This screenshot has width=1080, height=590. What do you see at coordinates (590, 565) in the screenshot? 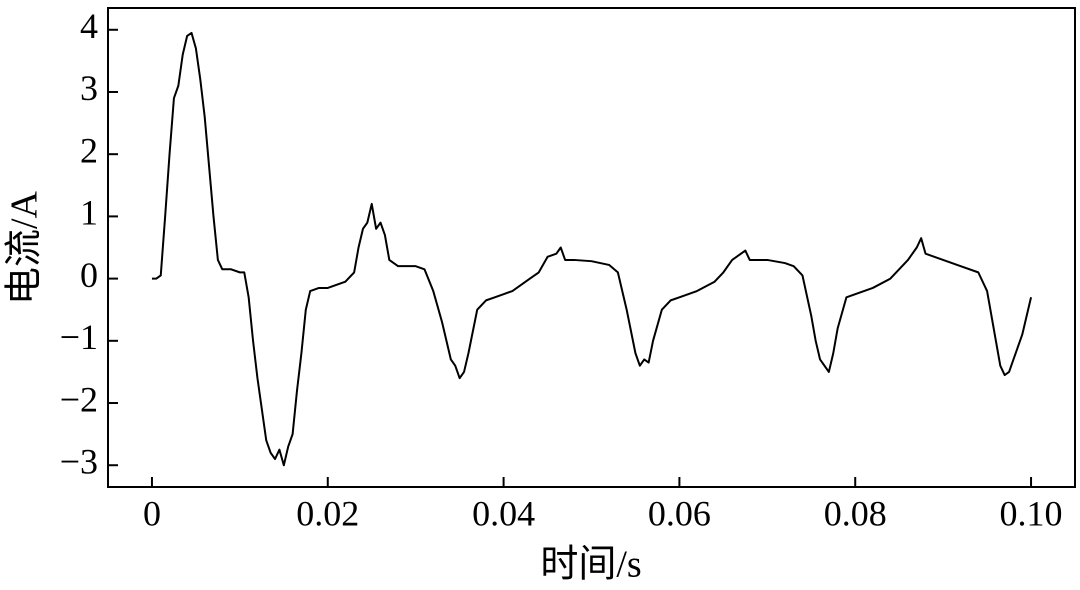
I see `x-axis-label: 时间/s` at bounding box center [590, 565].